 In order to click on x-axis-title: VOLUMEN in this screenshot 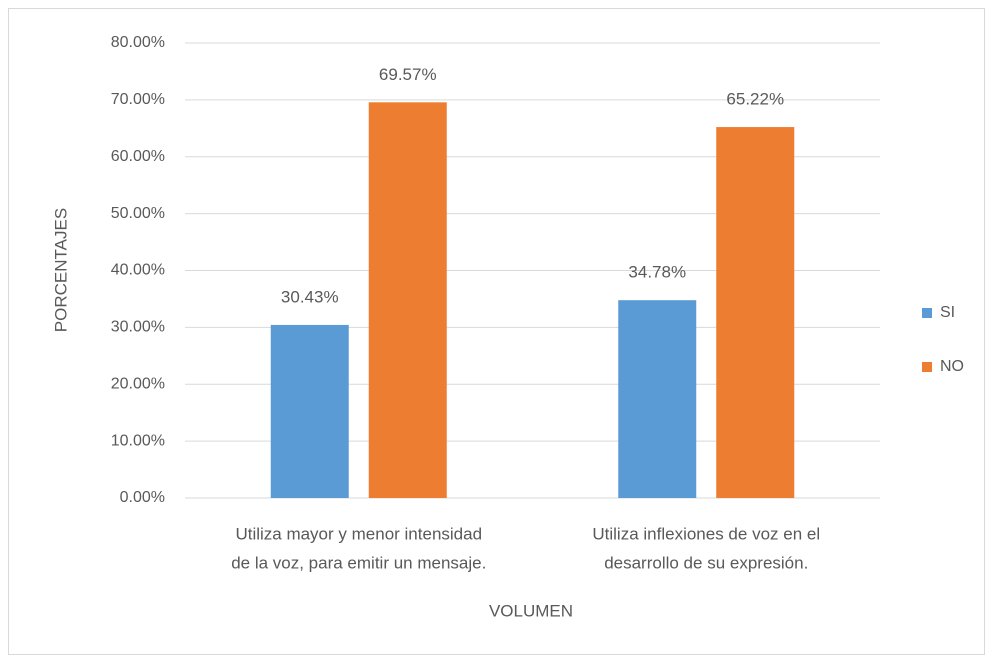, I will do `click(531, 610)`.